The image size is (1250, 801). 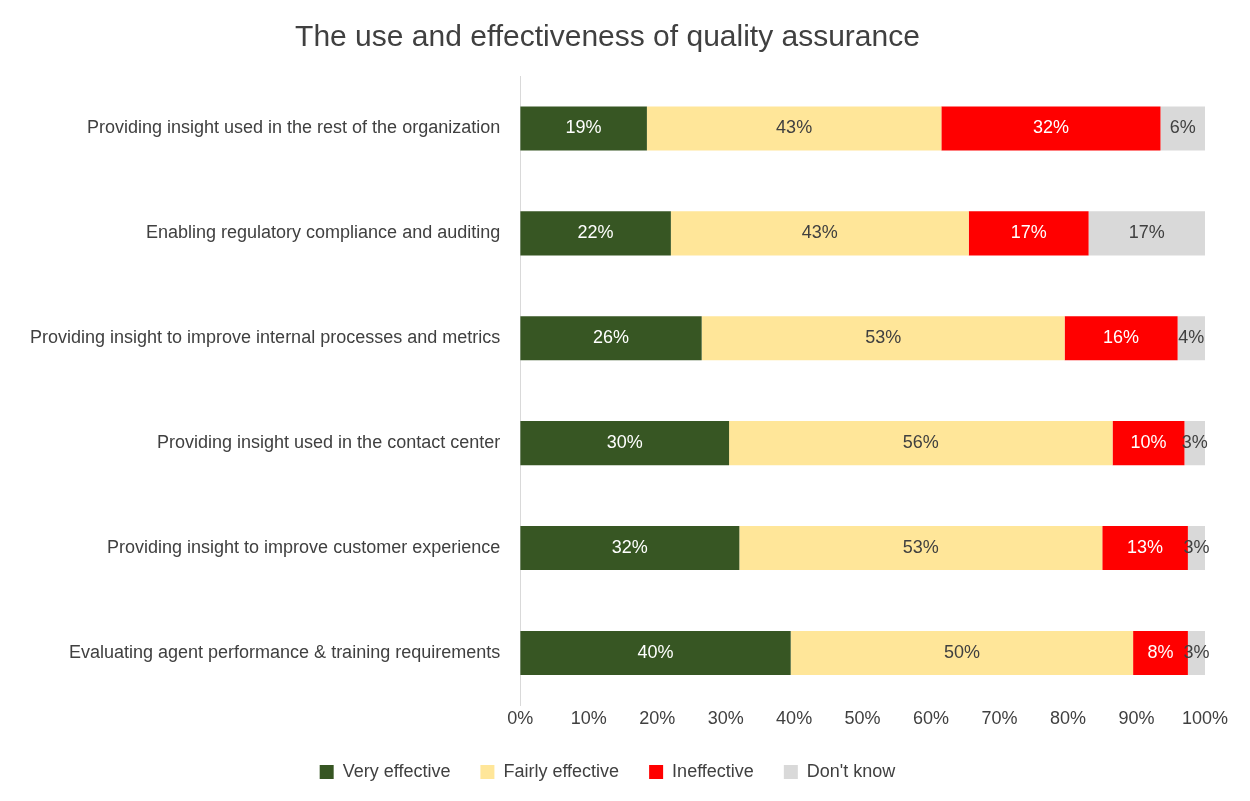 I want to click on x-tick-label: 70%, so click(x=999, y=718).